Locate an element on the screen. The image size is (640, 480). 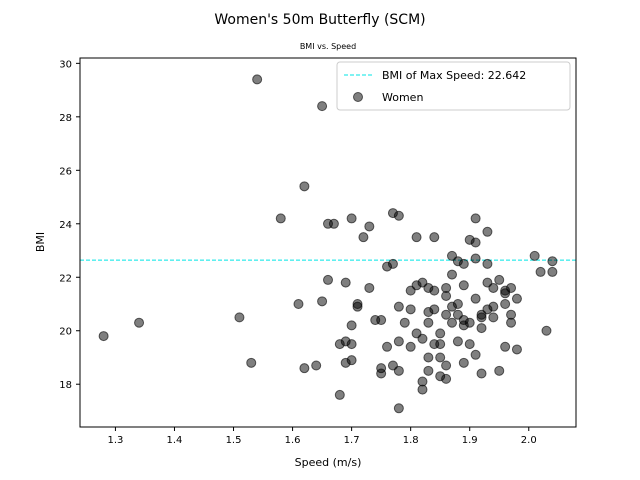
legend: BMI of Max Speed: 22.642 Women is located at coordinates (453, 86).